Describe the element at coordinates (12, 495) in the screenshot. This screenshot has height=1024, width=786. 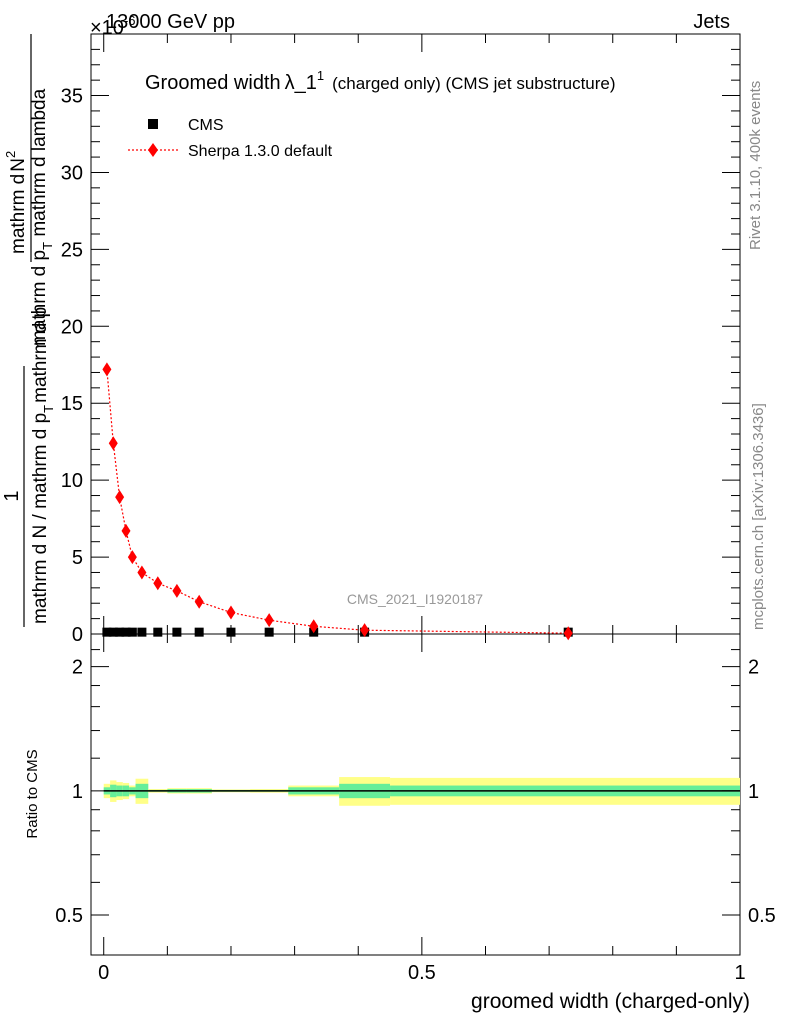
I see `y-label-one: 1` at that location.